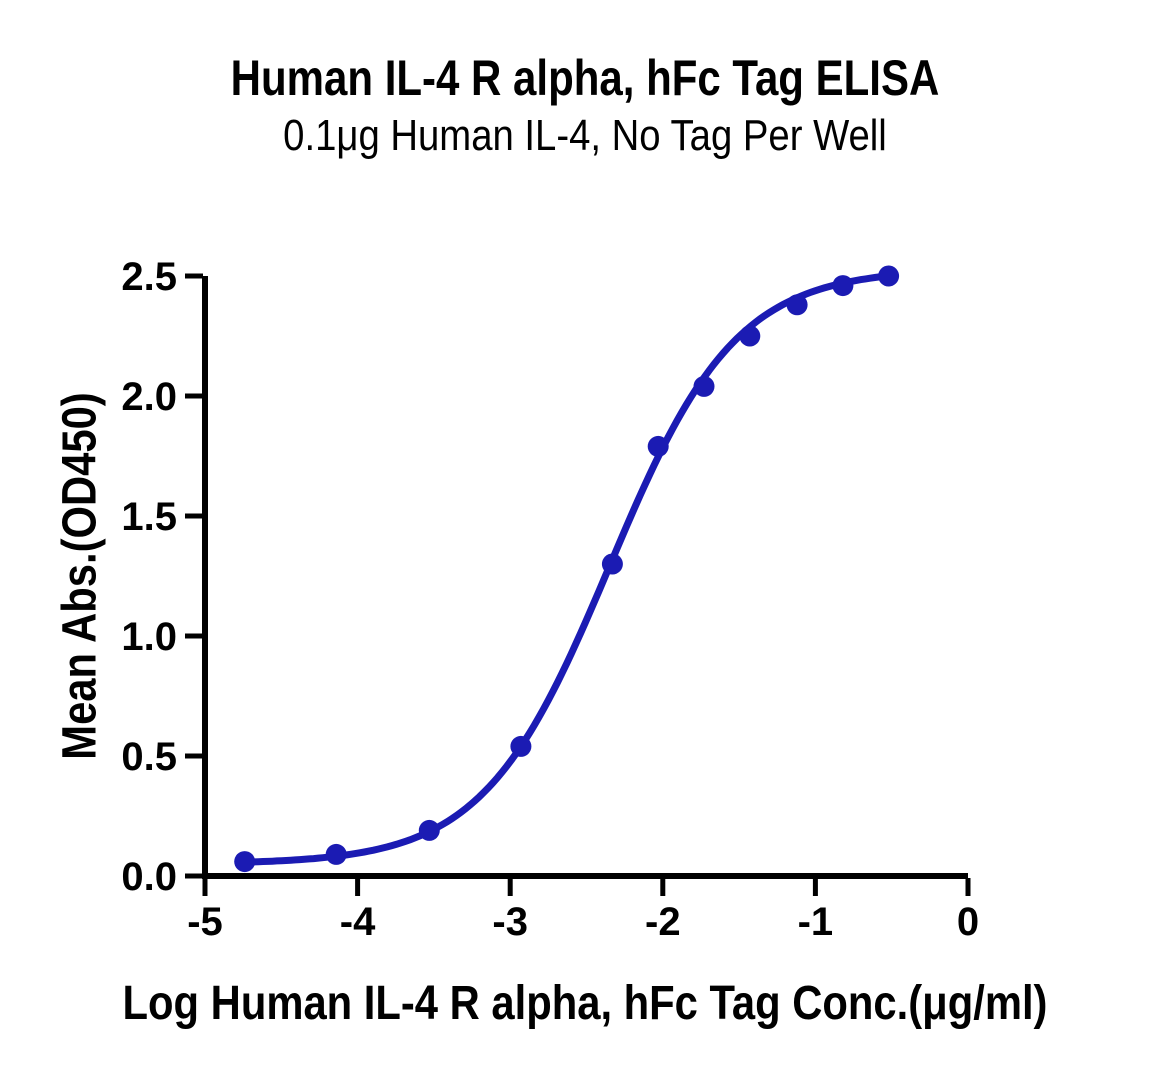  What do you see at coordinates (585, 78) in the screenshot?
I see `chart-title: Human IL-4 R alpha, hFc Tag ELISA` at bounding box center [585, 78].